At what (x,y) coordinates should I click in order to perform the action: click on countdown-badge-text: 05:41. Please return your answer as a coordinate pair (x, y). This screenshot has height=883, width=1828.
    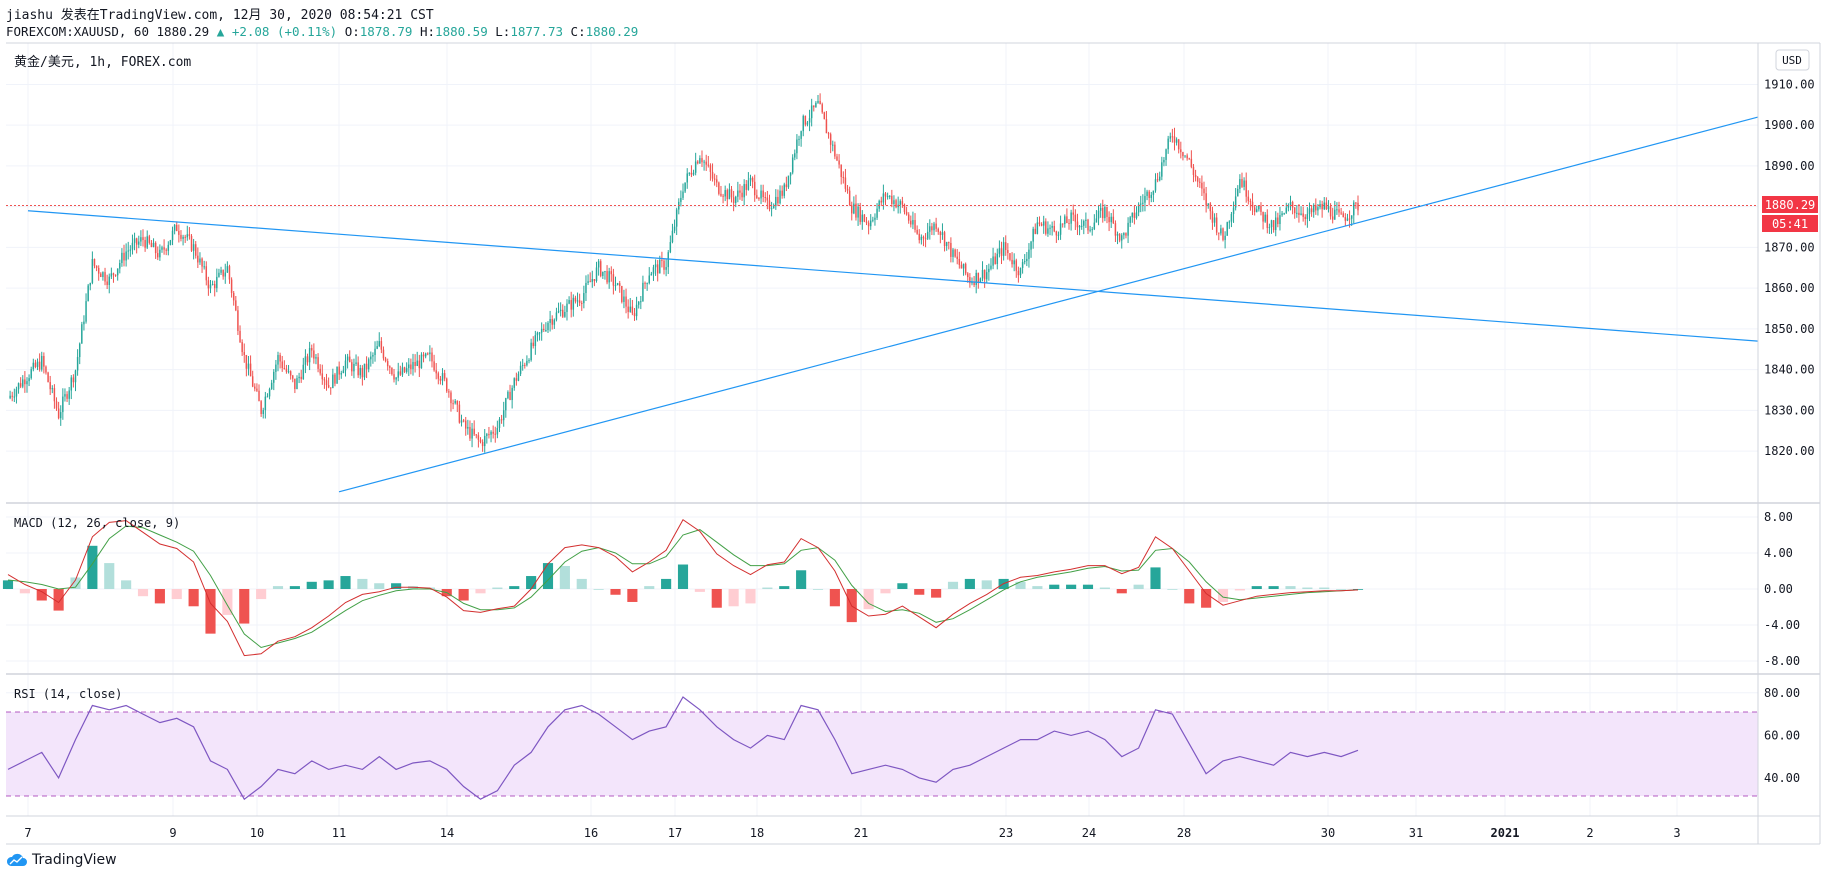
    Looking at the image, I should click on (1790, 224).